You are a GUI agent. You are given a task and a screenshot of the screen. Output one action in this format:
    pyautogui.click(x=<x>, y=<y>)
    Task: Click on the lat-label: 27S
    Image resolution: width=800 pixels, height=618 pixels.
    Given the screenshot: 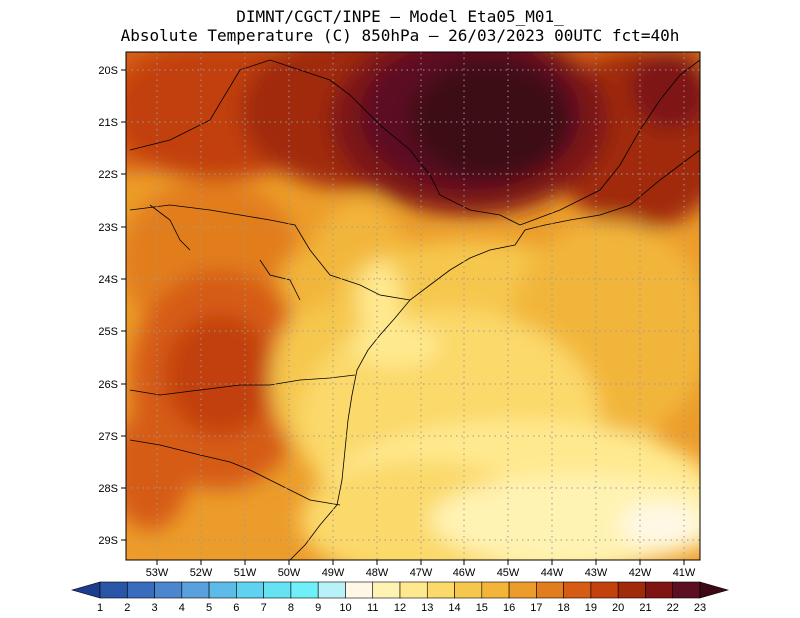 What is the action you would take?
    pyautogui.click(x=108, y=437)
    